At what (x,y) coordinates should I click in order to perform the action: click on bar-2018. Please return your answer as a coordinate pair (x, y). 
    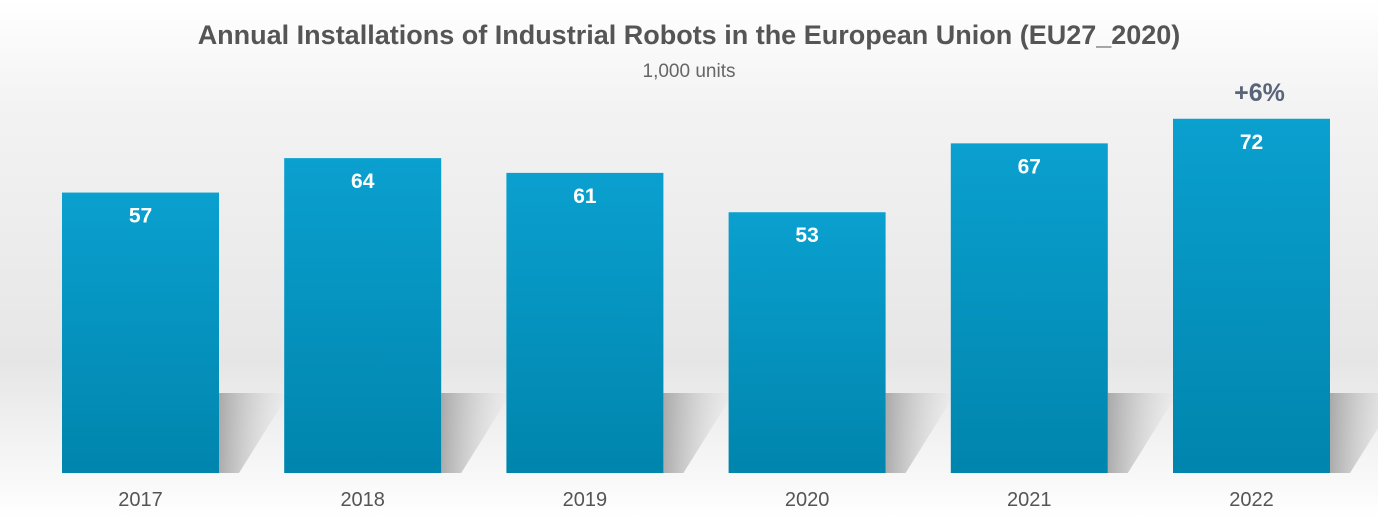
    Looking at the image, I should click on (363, 315).